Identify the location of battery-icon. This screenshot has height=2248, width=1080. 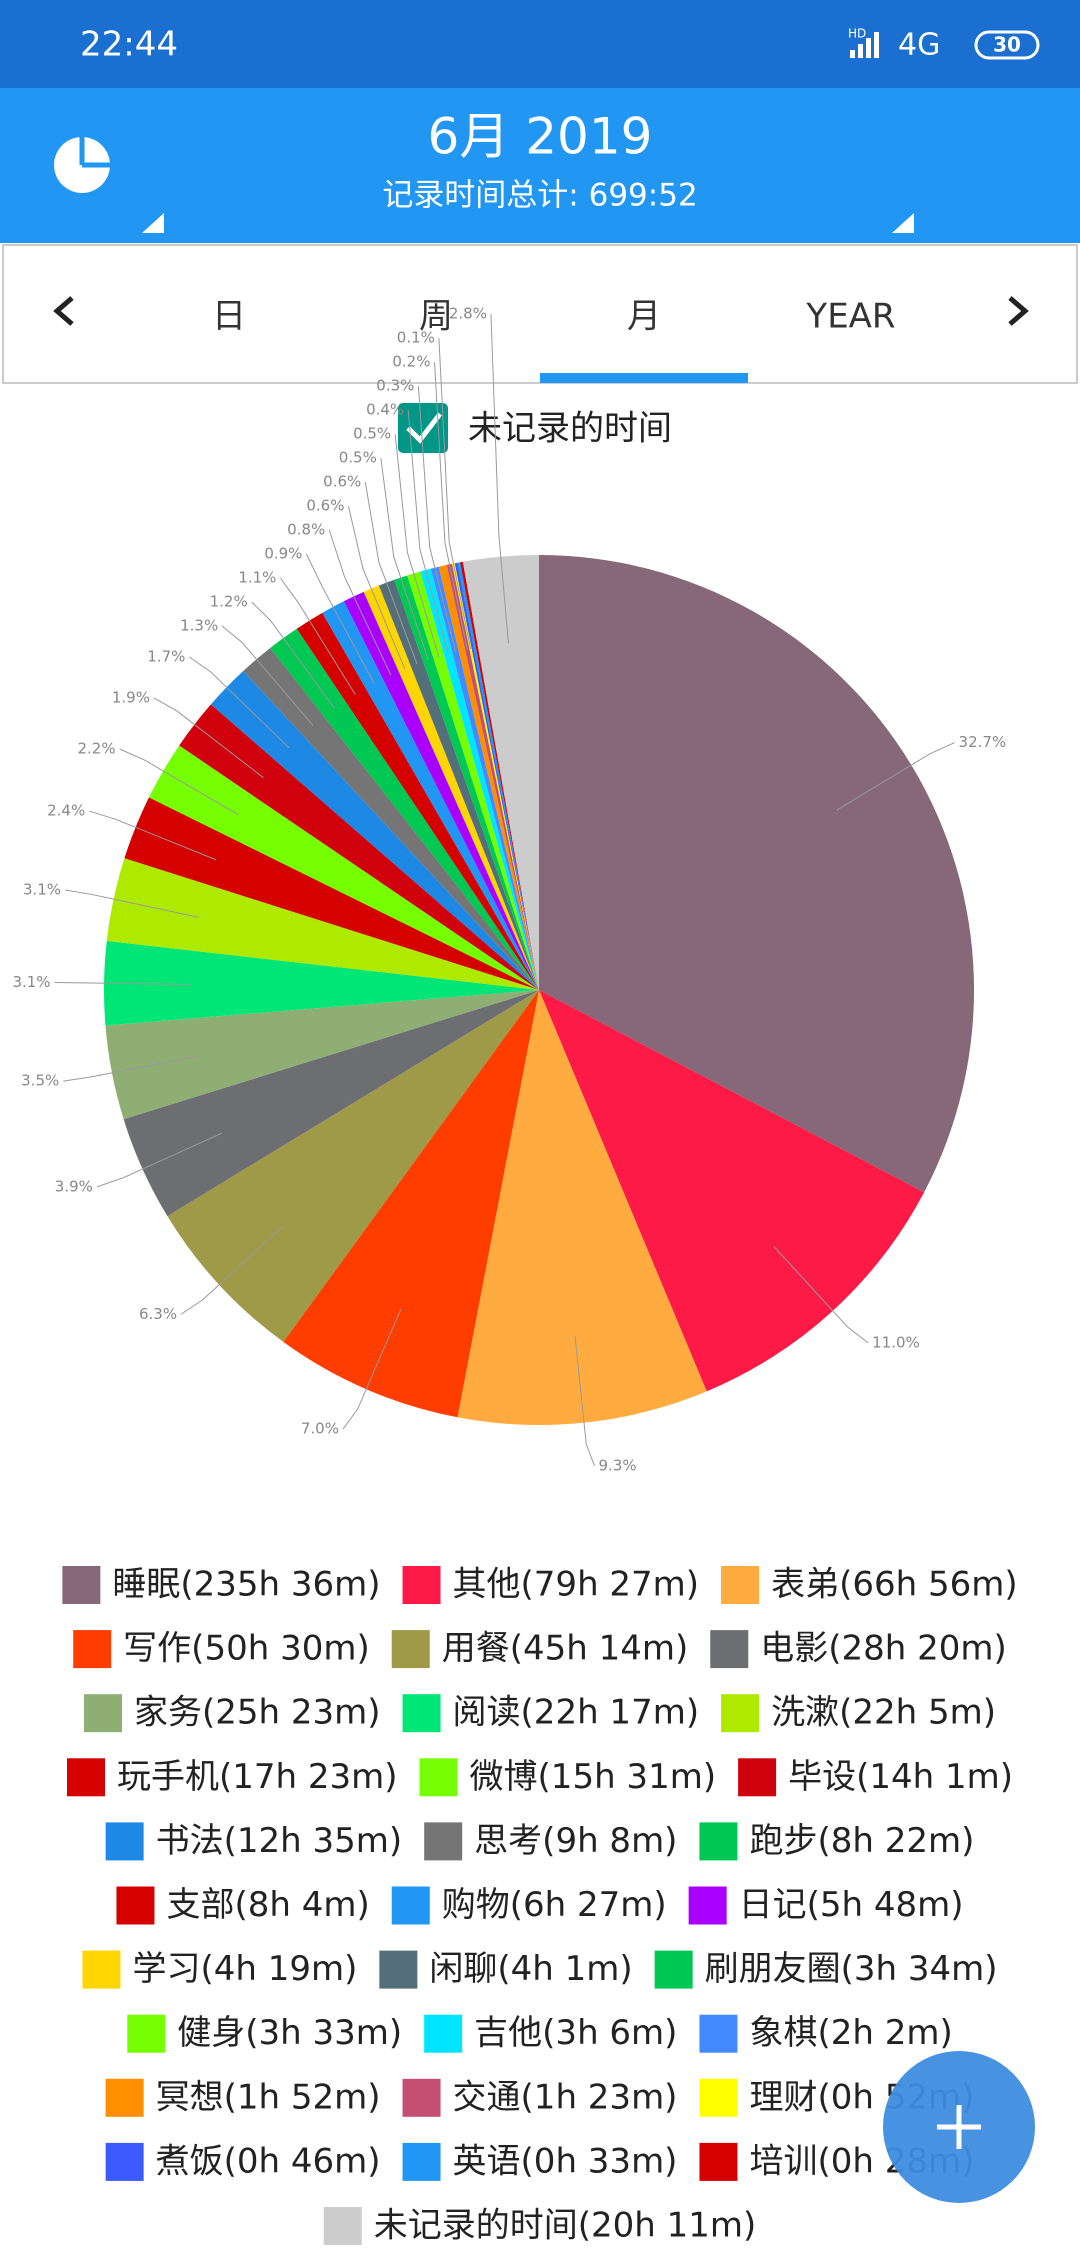
(1007, 45).